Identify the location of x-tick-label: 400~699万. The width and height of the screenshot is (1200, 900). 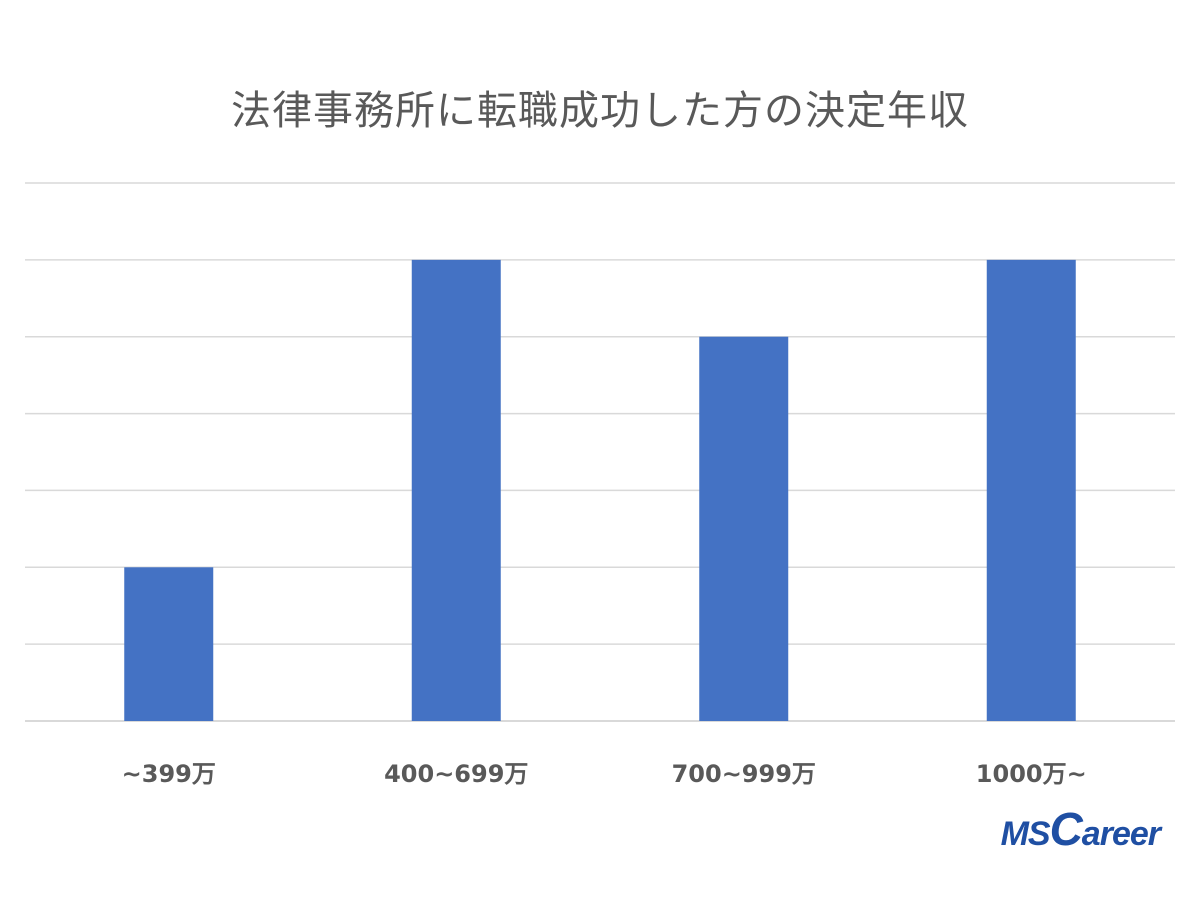
(456, 774).